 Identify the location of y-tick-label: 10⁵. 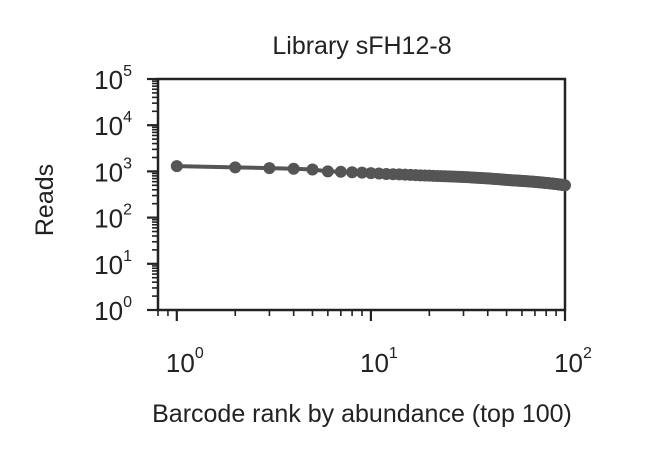
(113, 79).